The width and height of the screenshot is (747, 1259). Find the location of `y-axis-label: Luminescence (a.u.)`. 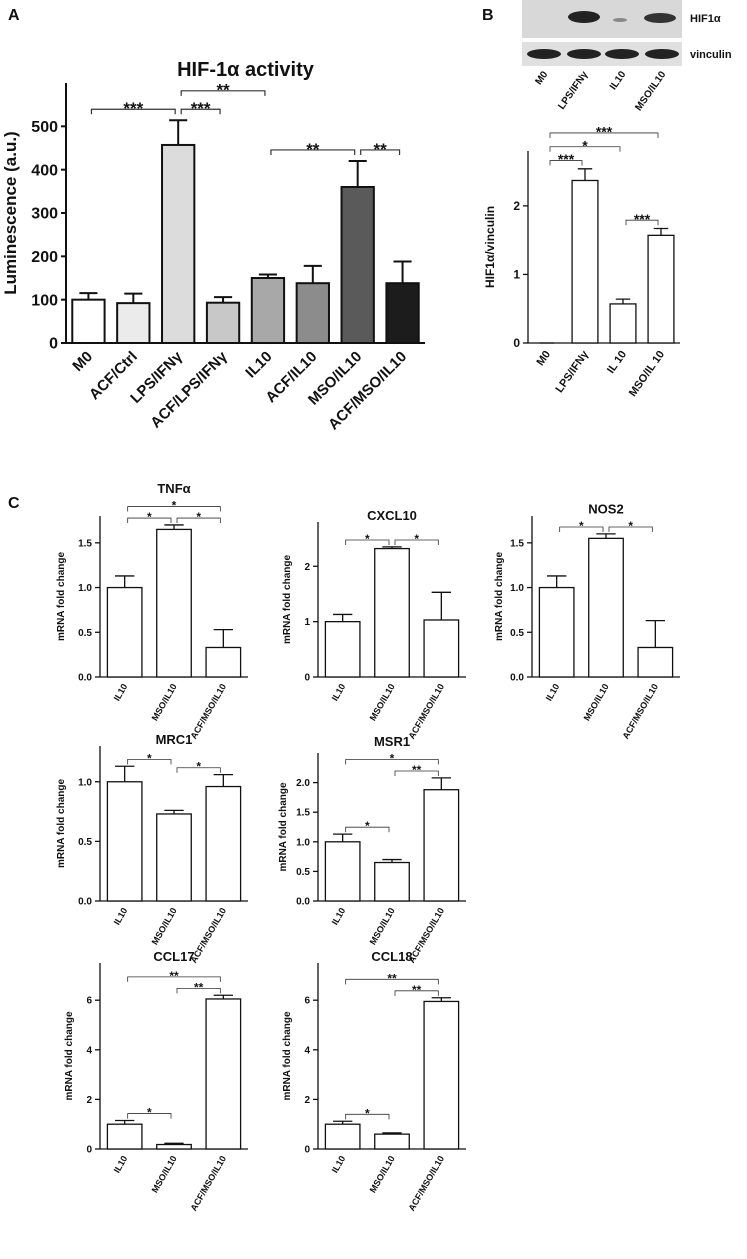

y-axis-label: Luminescence (a.u.) is located at coordinates (10, 212).